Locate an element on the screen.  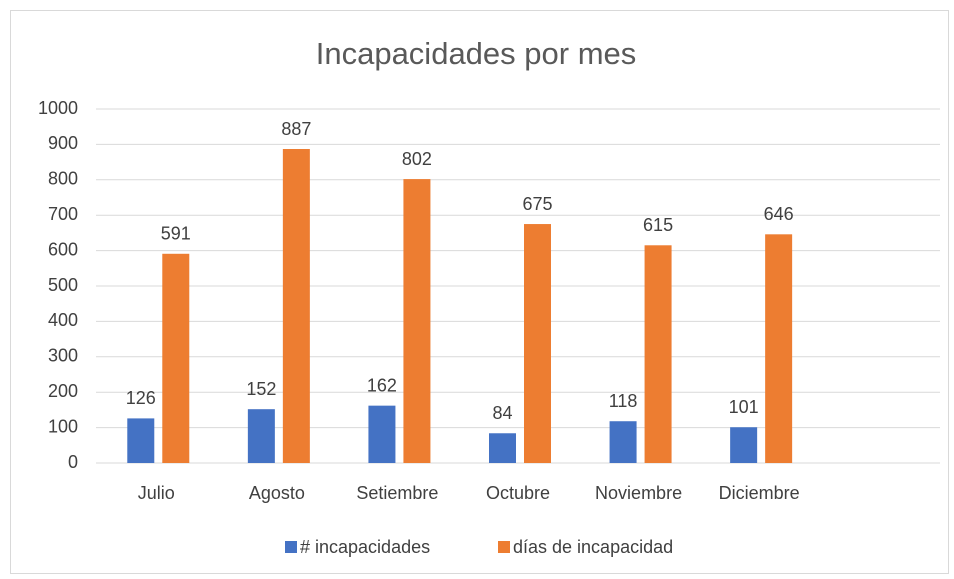
legend-label: días de incapacidad is located at coordinates (593, 547).